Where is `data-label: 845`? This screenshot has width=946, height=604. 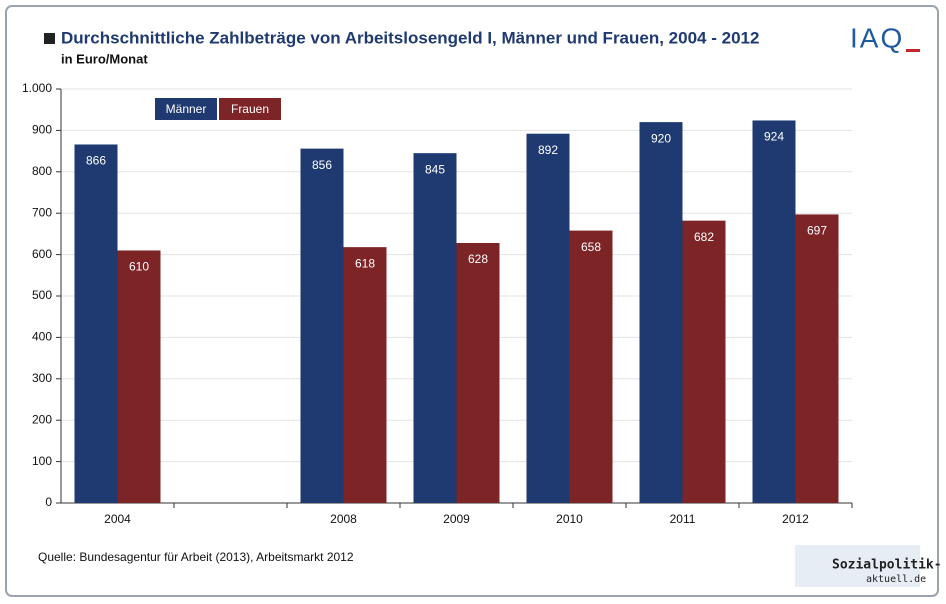 data-label: 845 is located at coordinates (435, 169).